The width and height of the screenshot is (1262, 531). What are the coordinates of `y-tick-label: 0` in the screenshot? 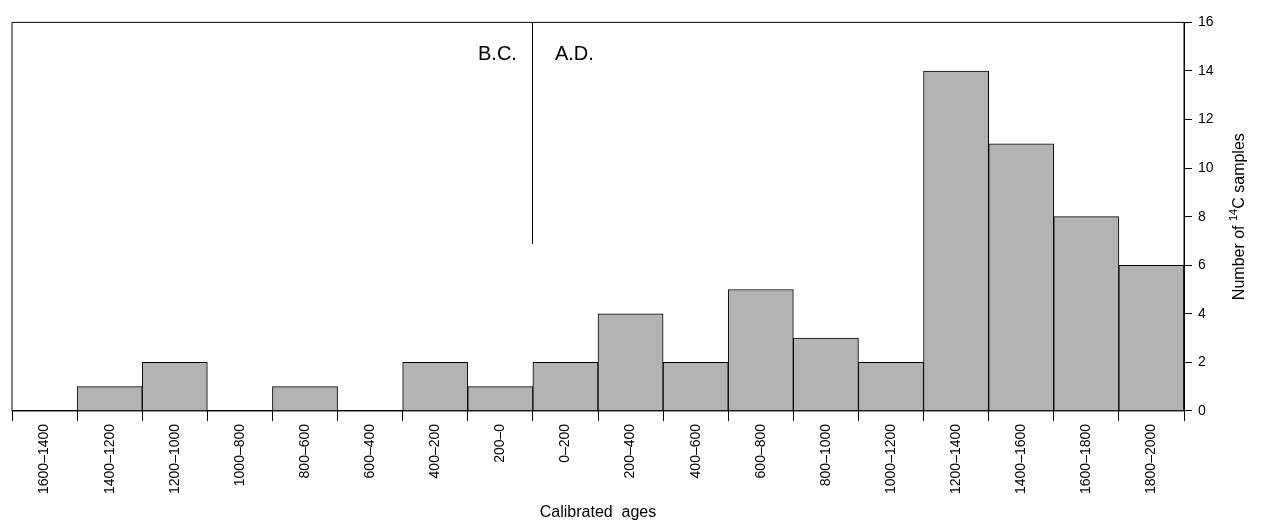 It's located at (1202, 409).